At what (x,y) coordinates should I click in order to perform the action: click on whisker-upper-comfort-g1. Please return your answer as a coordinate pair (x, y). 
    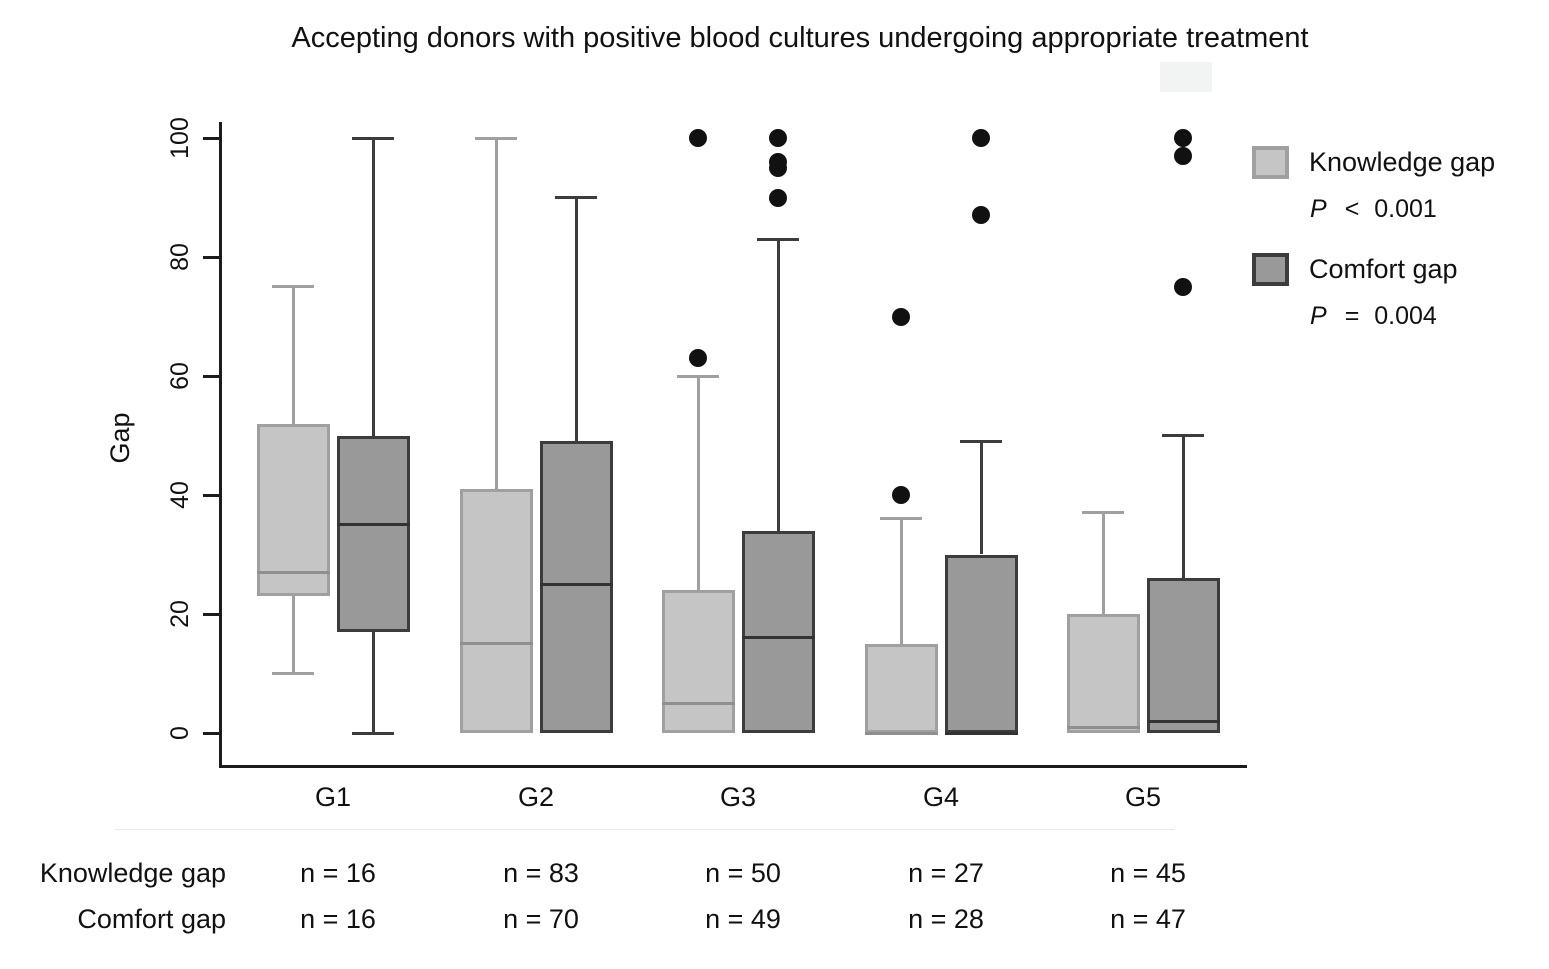
    Looking at the image, I should click on (373, 287).